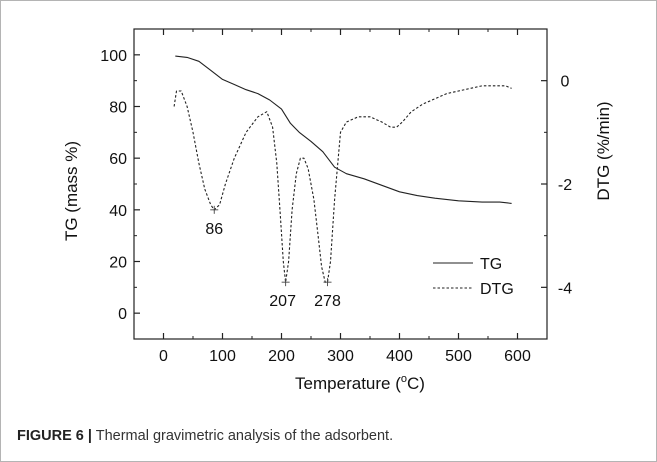  What do you see at coordinates (222, 356) in the screenshot?
I see `x-tick-label: 100` at bounding box center [222, 356].